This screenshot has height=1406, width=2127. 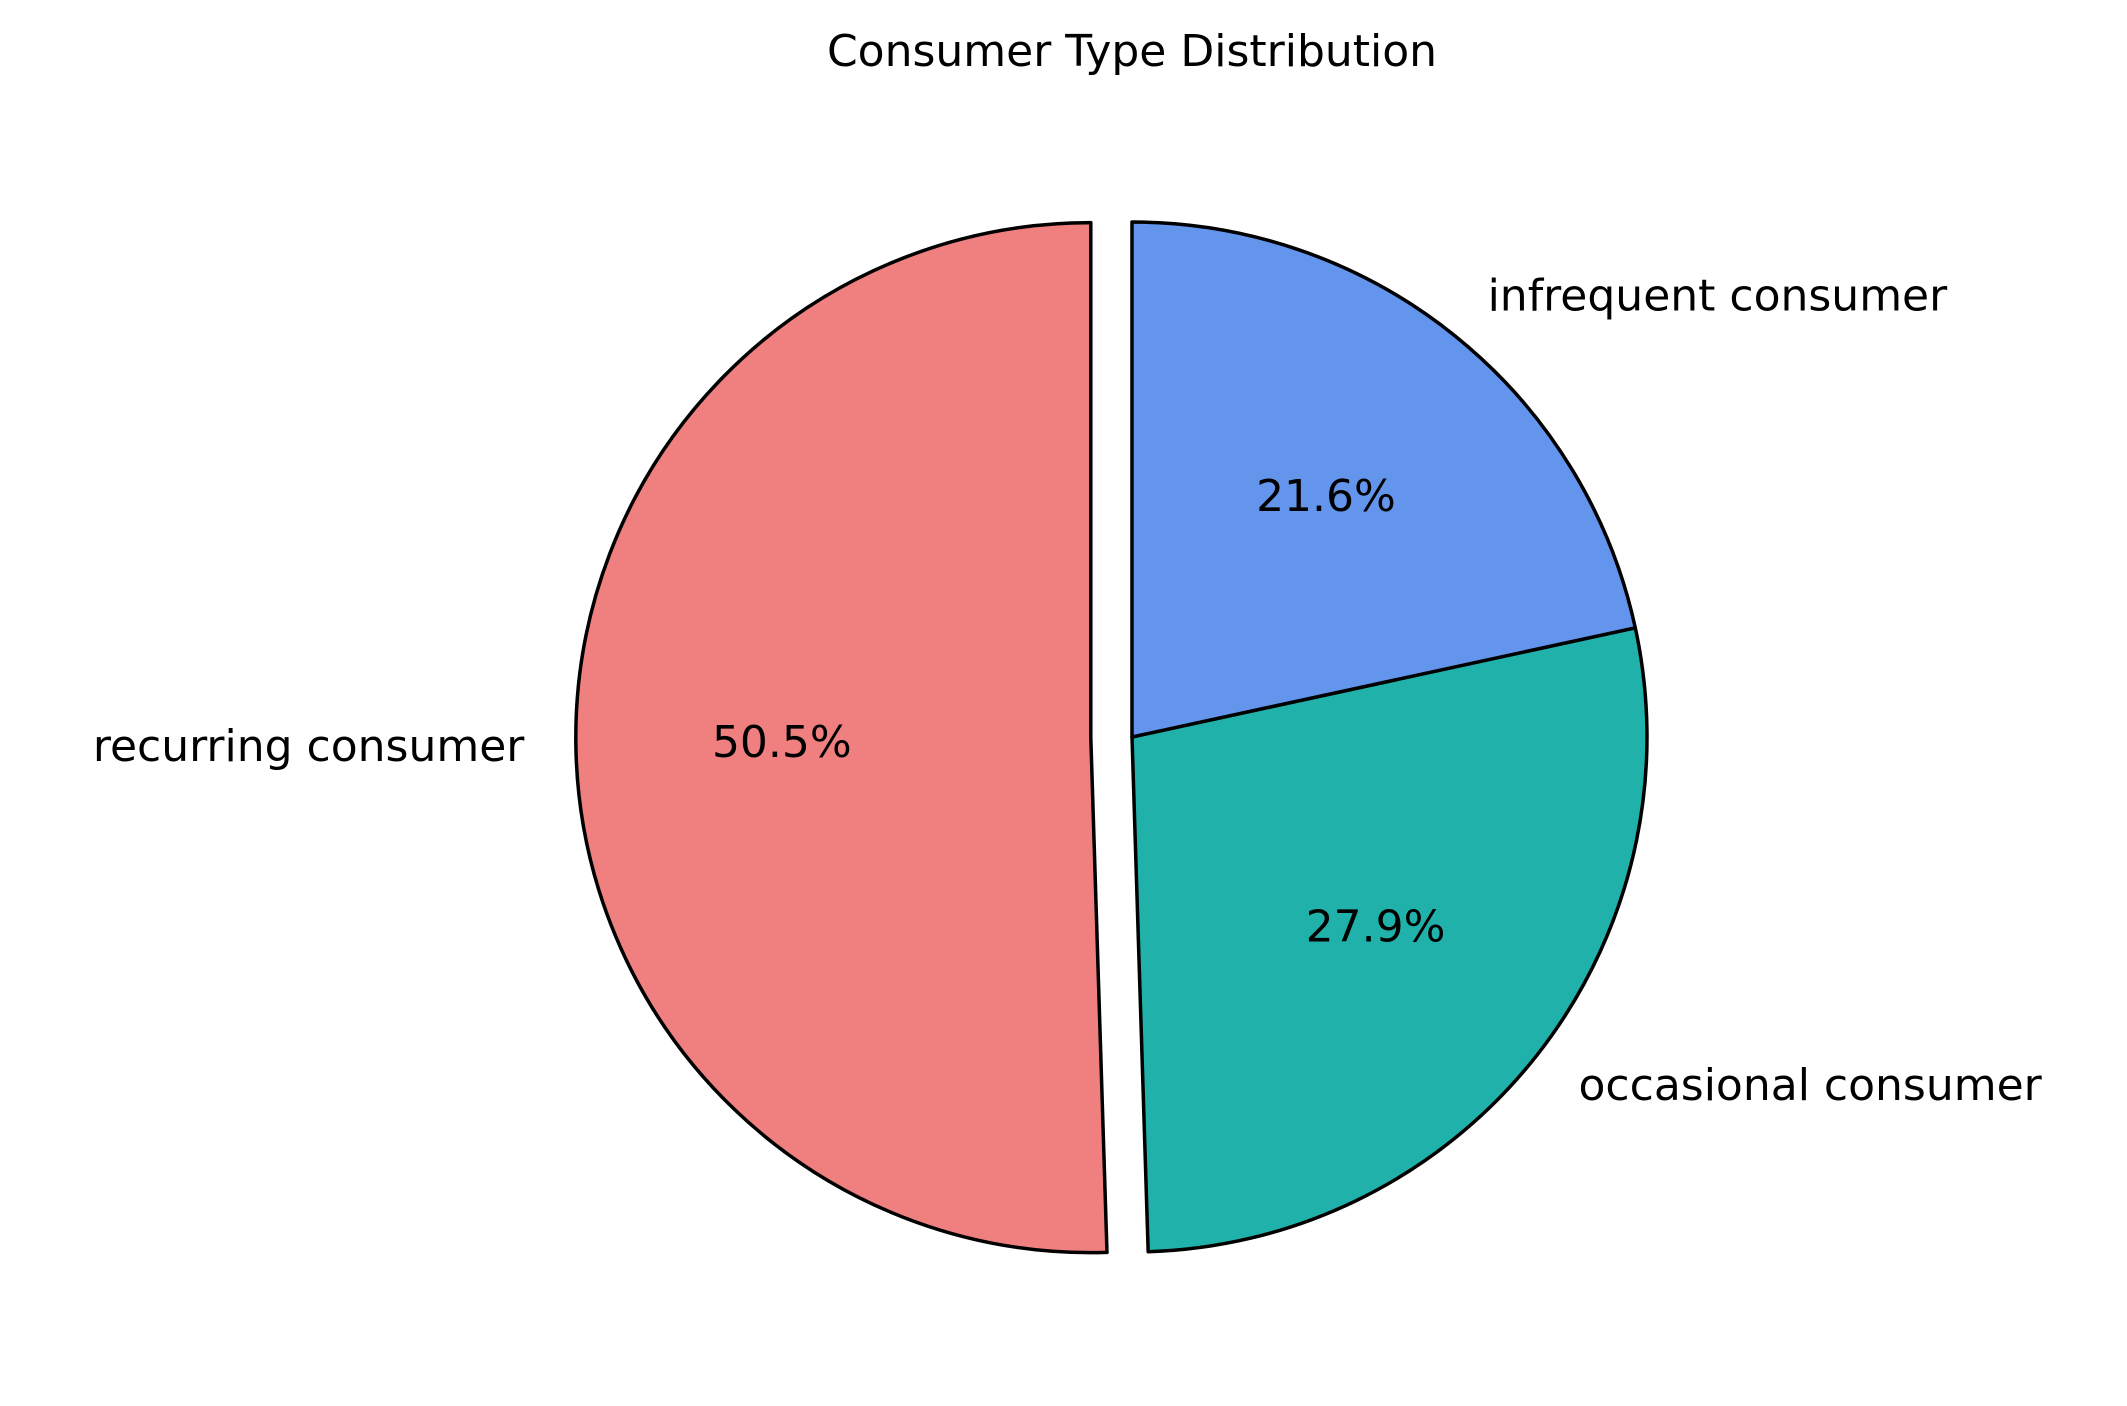 What do you see at coordinates (1718, 296) in the screenshot?
I see `pie-category-label: infrequent consumer` at bounding box center [1718, 296].